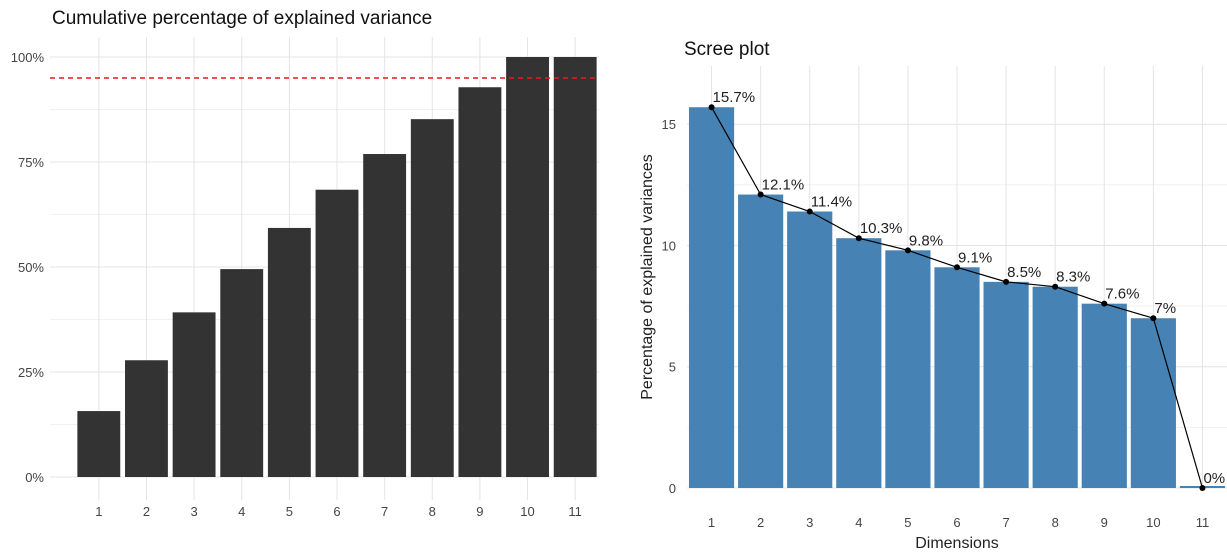 The width and height of the screenshot is (1227, 553). Describe the element at coordinates (669, 245) in the screenshot. I see `y-tick-label: 10` at that location.